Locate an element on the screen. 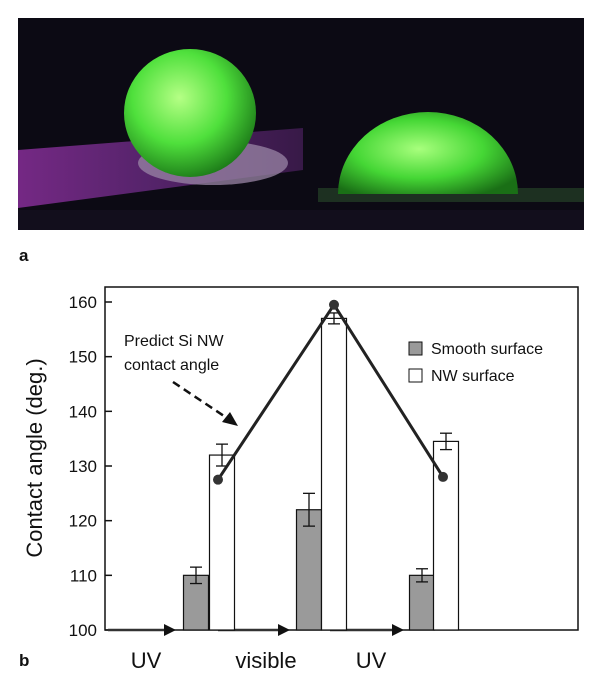 The width and height of the screenshot is (600, 683). y-tick-label: 110 is located at coordinates (83, 575).